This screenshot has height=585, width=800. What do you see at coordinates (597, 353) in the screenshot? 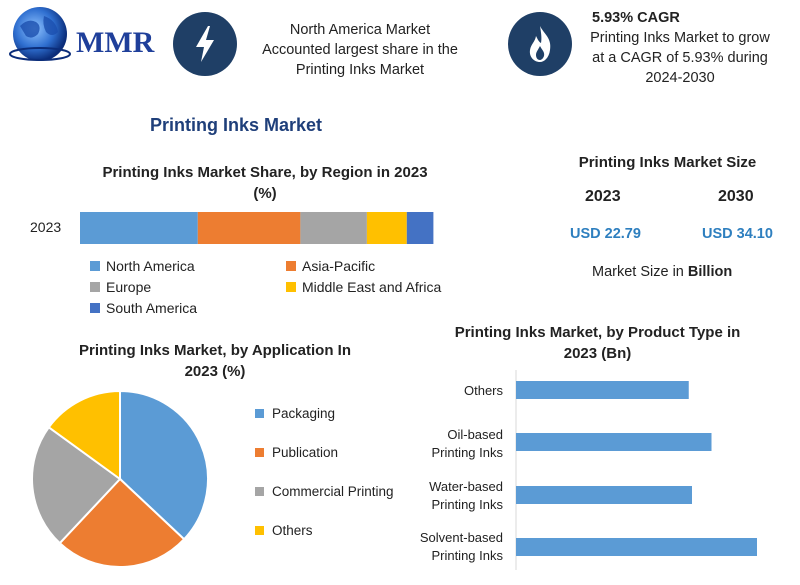
I see `chart-title-line: 2023 (Bn)` at bounding box center [597, 353].